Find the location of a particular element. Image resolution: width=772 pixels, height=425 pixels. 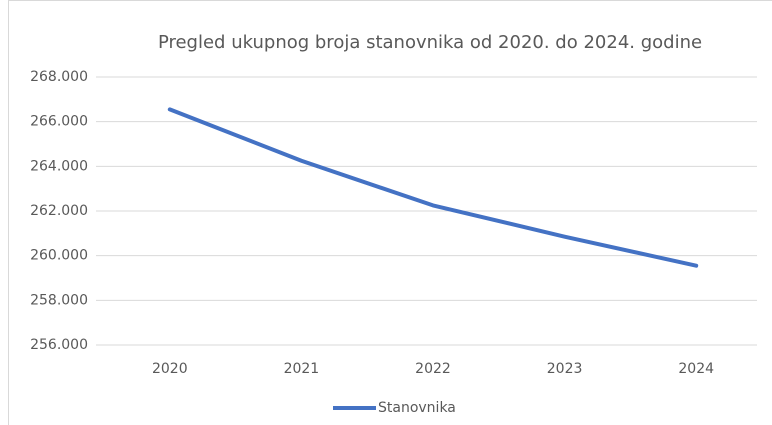

legend-label: Stanovnika is located at coordinates (417, 408).